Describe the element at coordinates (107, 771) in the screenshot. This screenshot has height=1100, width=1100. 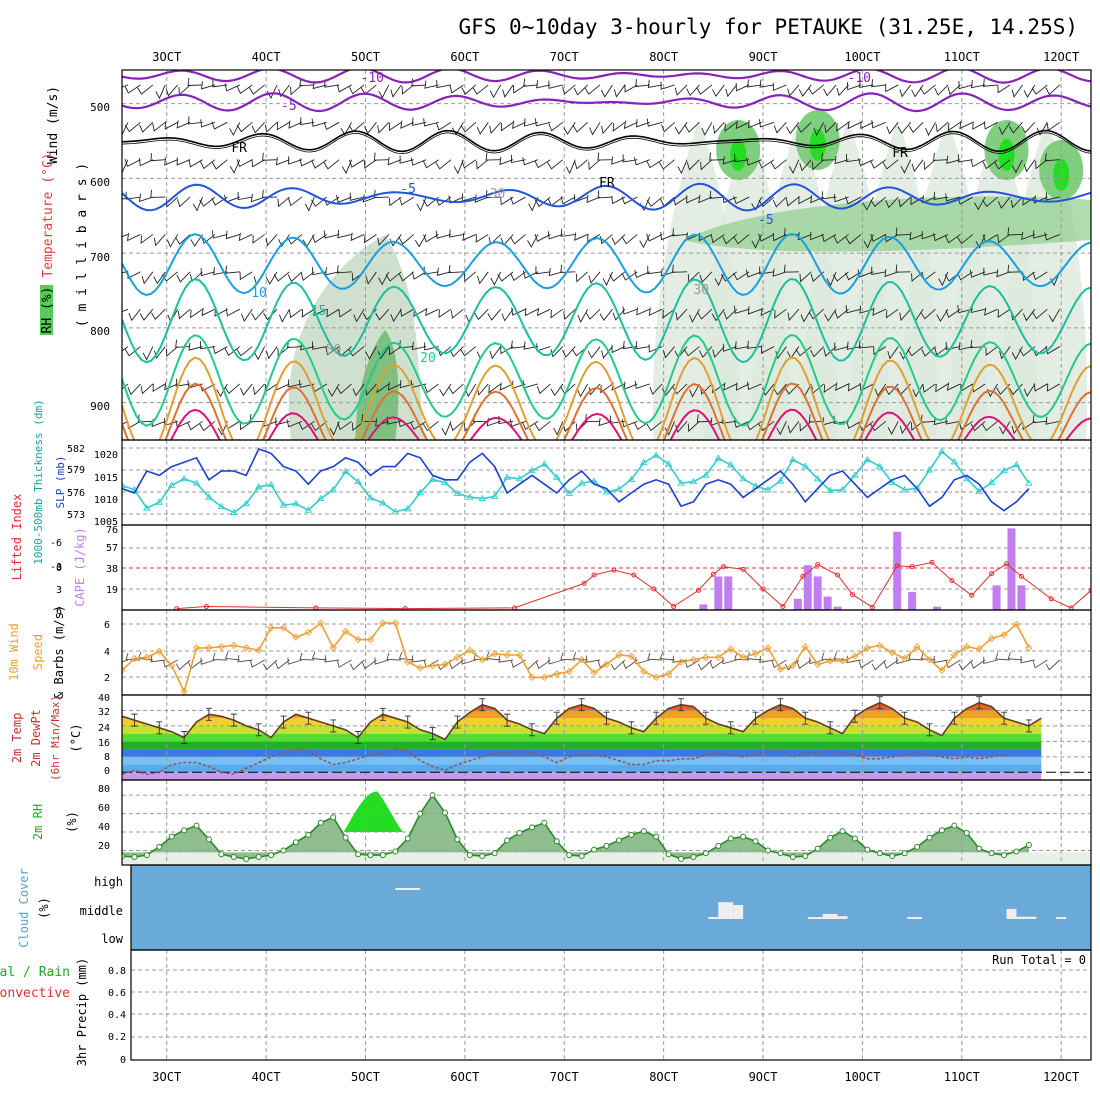
I see `y-tick: 0` at that location.